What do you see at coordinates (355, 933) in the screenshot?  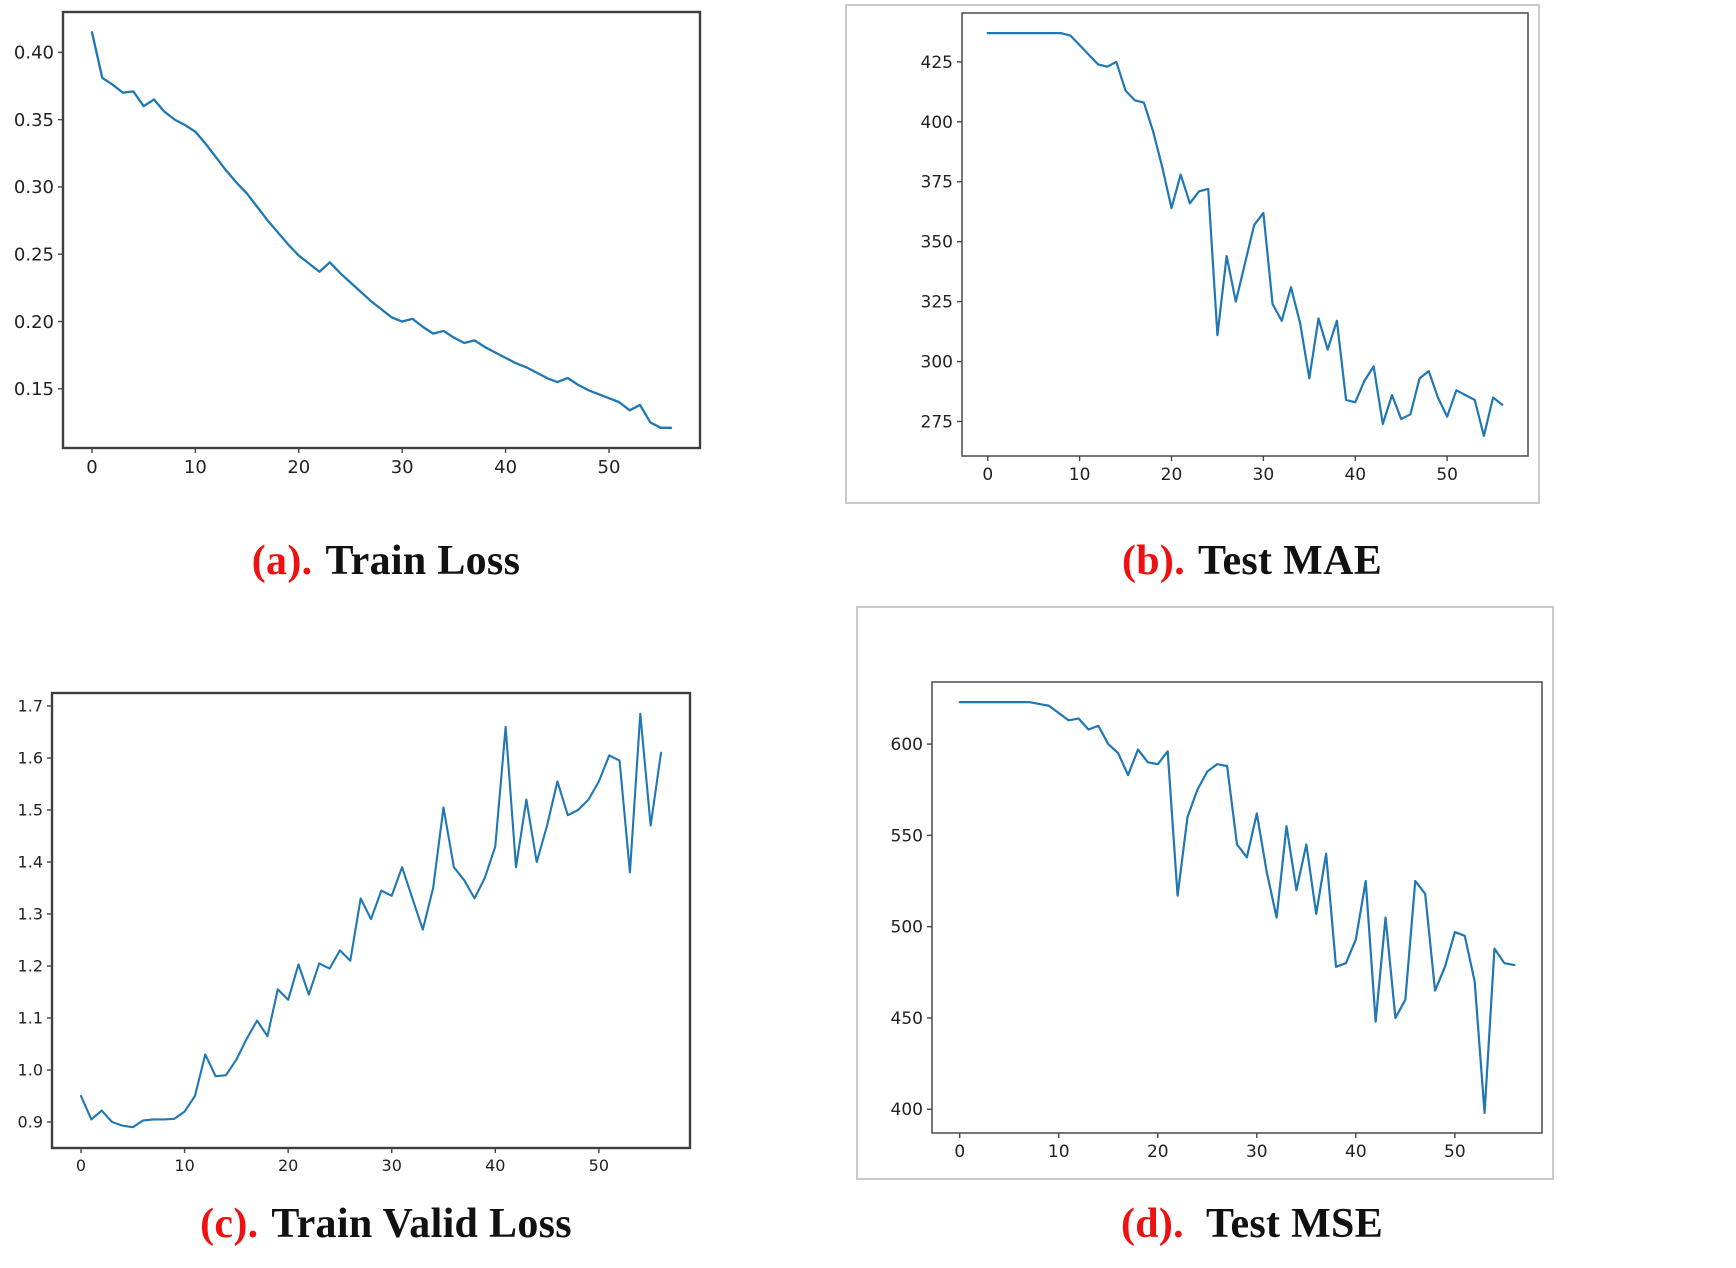 I see `chart-train-valid-loss-canvas: 0 10 20 30 40 50 1.7 1.6 1.5 1.4 1.3 1.2 1.1 1.0 0.9` at bounding box center [355, 933].